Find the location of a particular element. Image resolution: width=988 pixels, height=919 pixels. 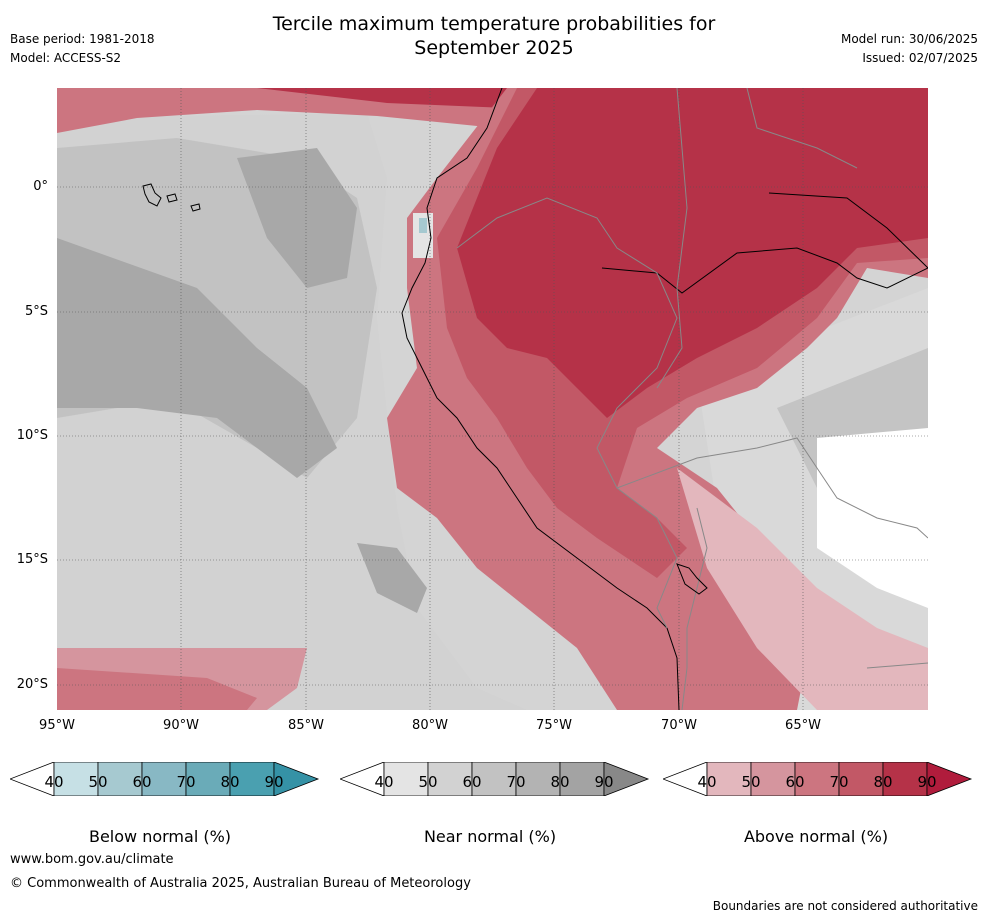

island-santa-cruz is located at coordinates (172, 198).